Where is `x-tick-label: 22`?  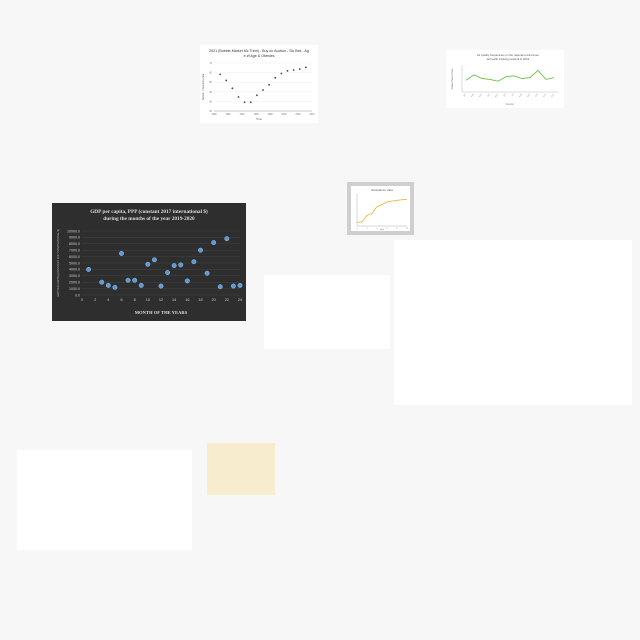 x-tick-label: 22 is located at coordinates (227, 300).